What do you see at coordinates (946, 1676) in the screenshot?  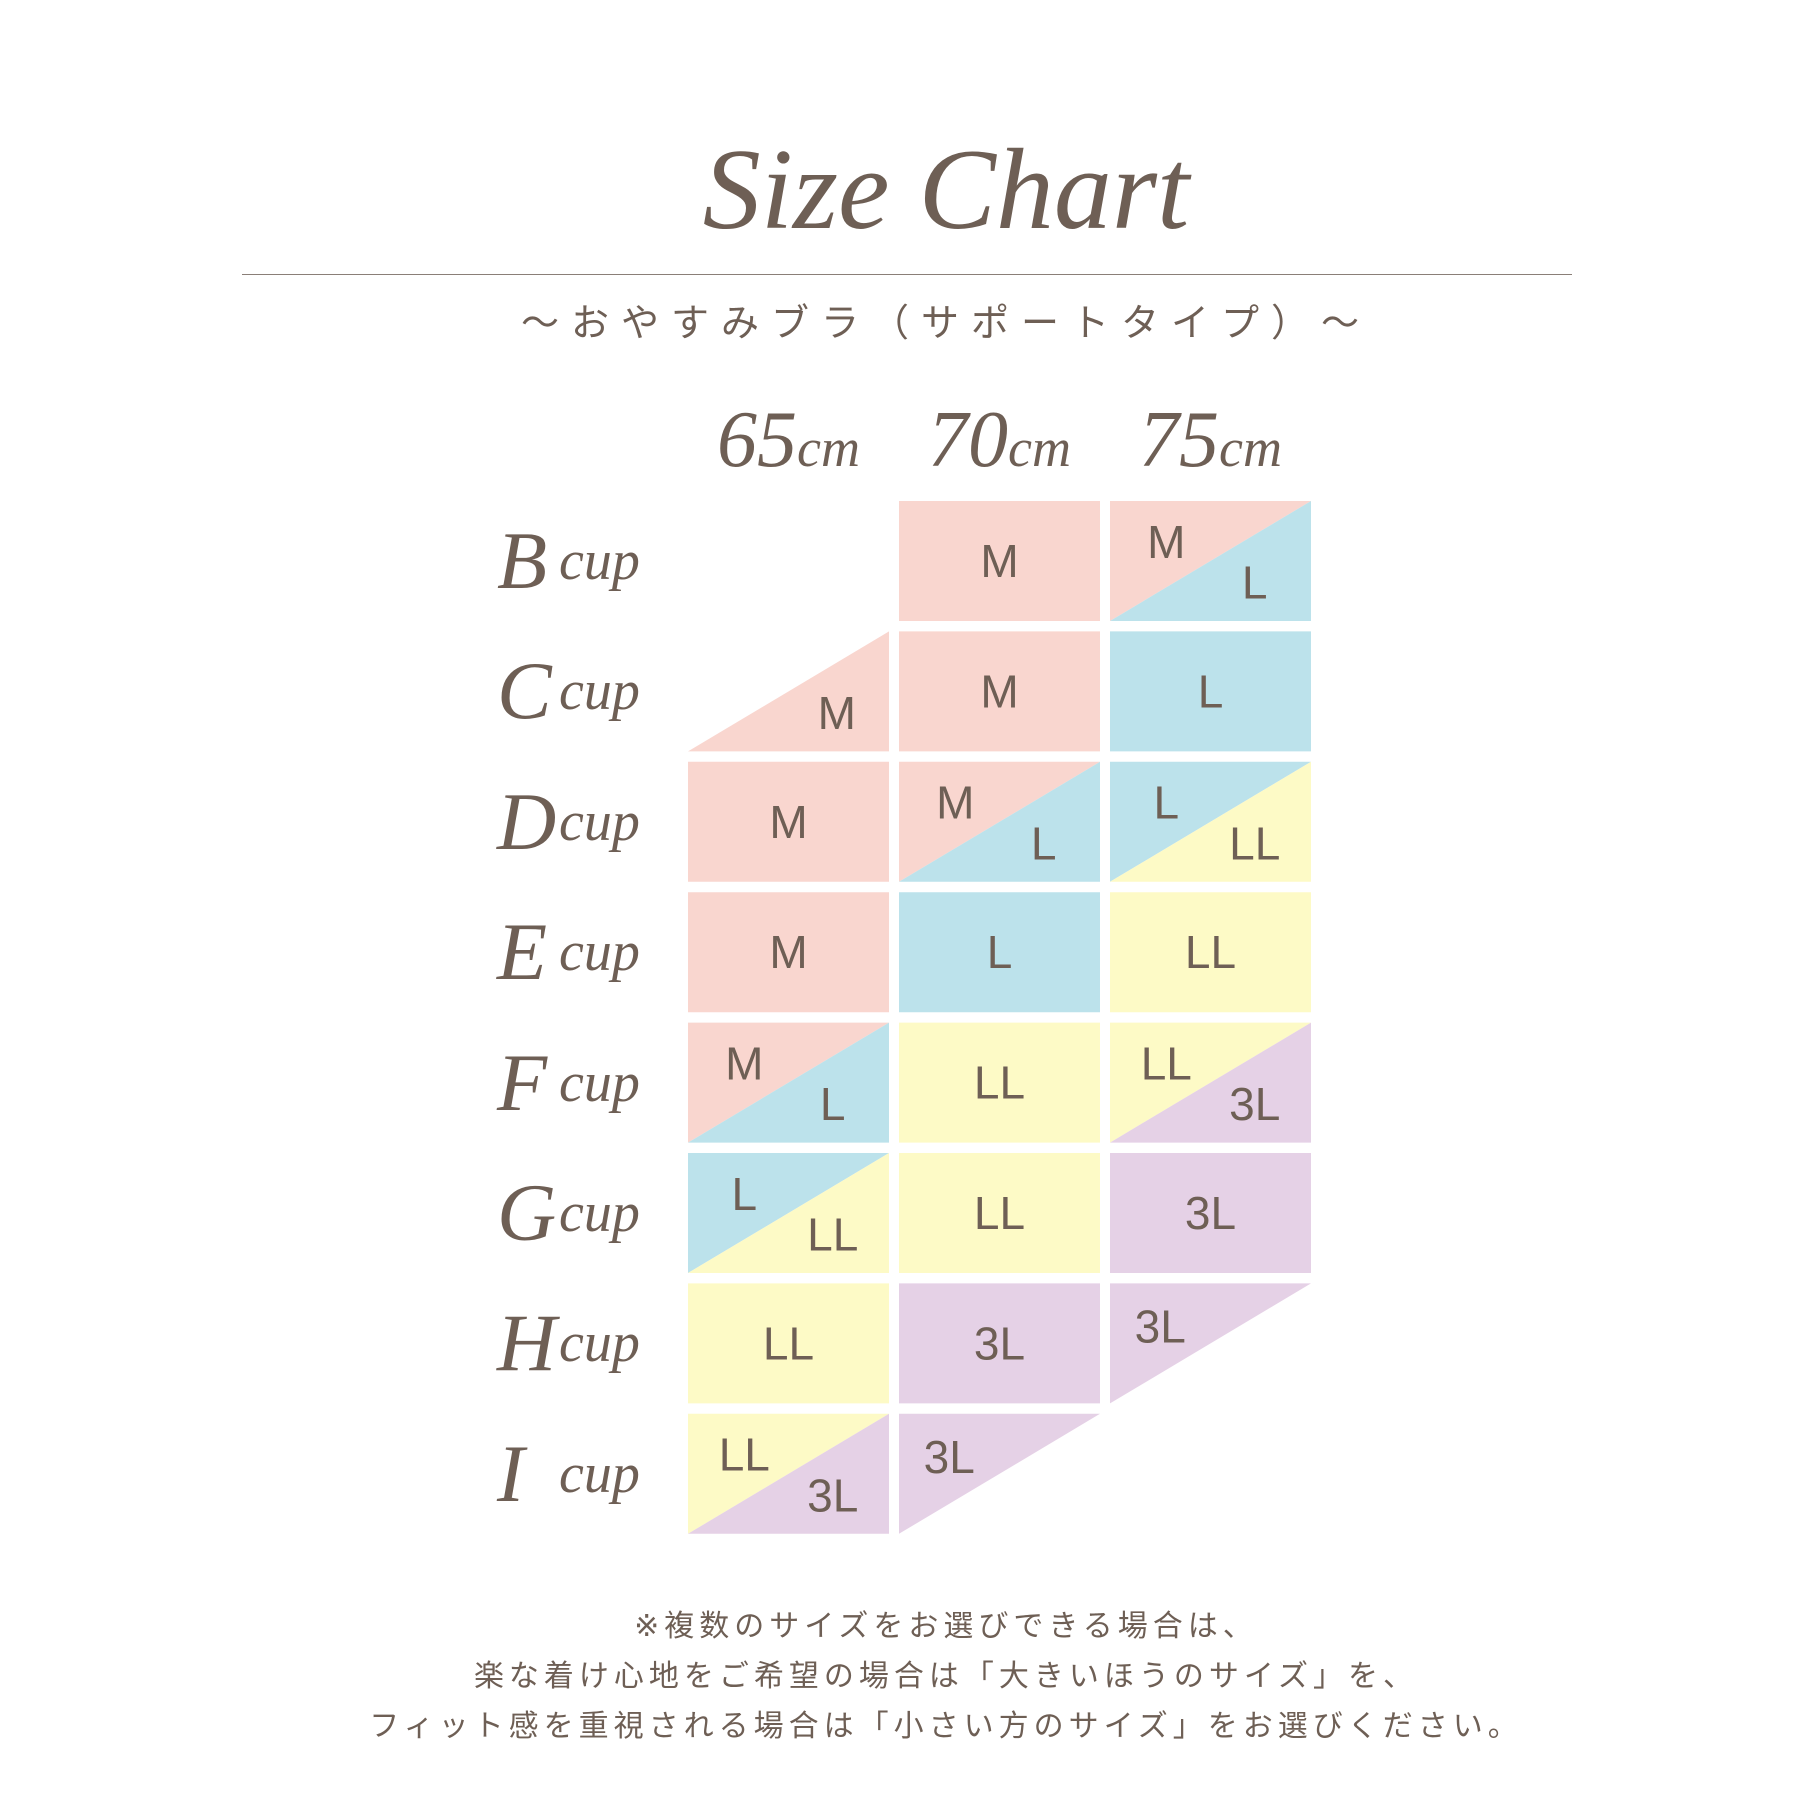 I see `footnote-line-2: 楽な着け心地をご希望の場合は「大きいほうのサイズ」を、` at bounding box center [946, 1676].